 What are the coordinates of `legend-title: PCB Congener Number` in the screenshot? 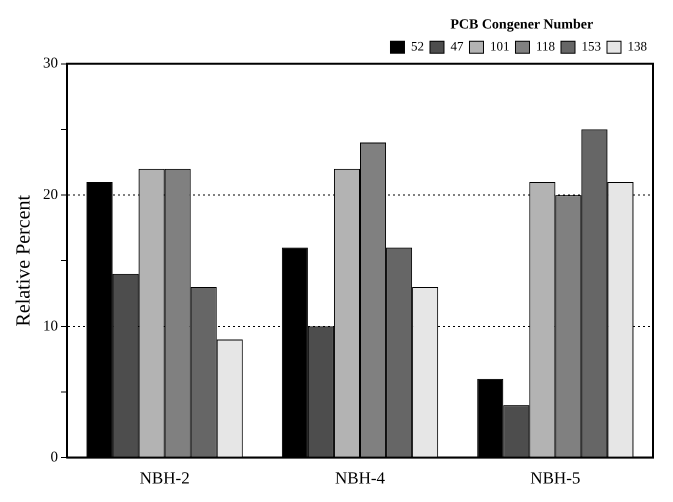 It's located at (522, 25).